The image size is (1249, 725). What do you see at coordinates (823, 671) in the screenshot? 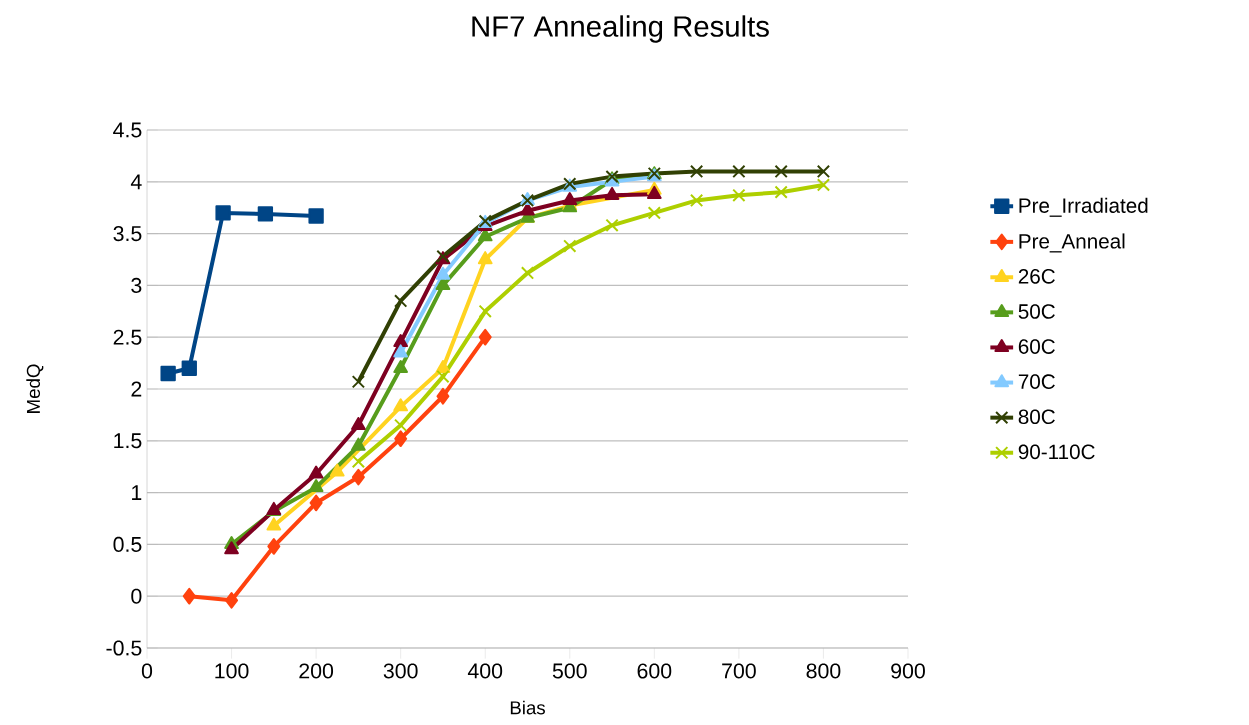
I see `x-tick-label: 800` at bounding box center [823, 671].